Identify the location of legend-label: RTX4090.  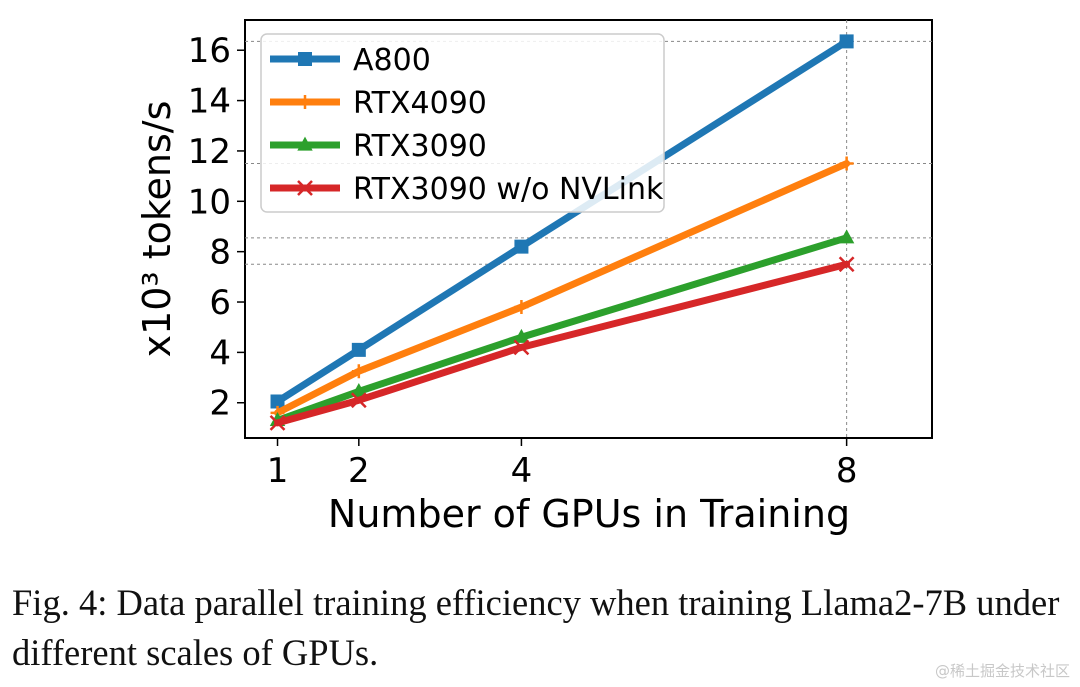
(420, 103).